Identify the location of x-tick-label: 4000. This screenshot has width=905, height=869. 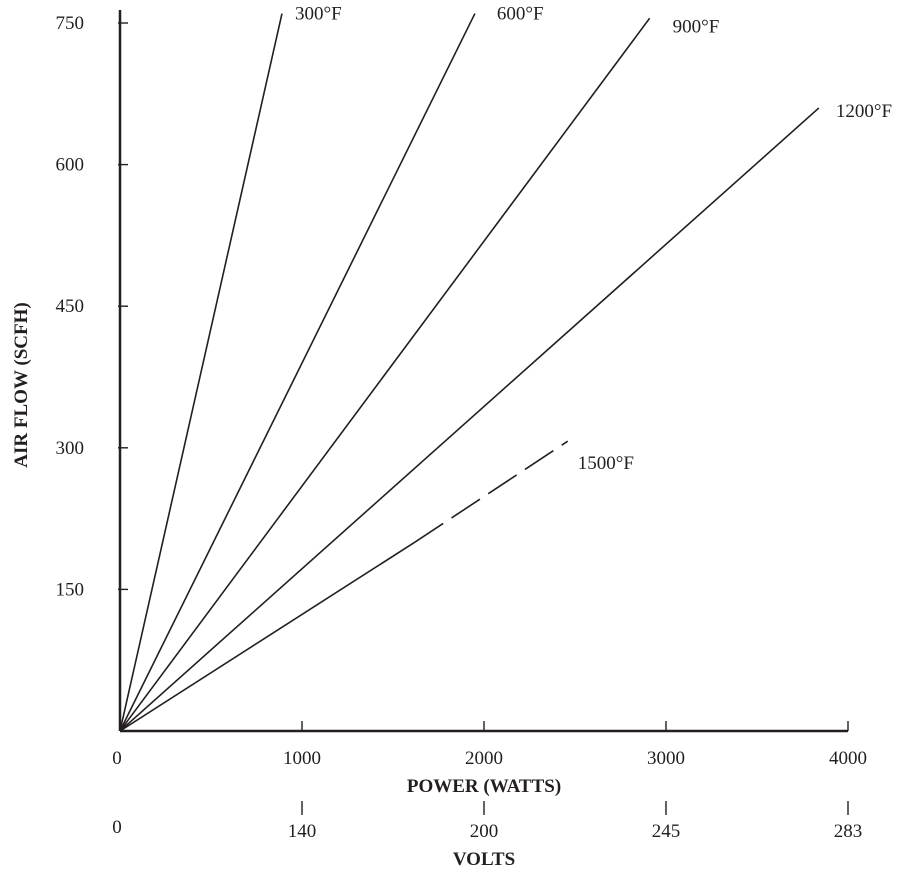
(848, 758).